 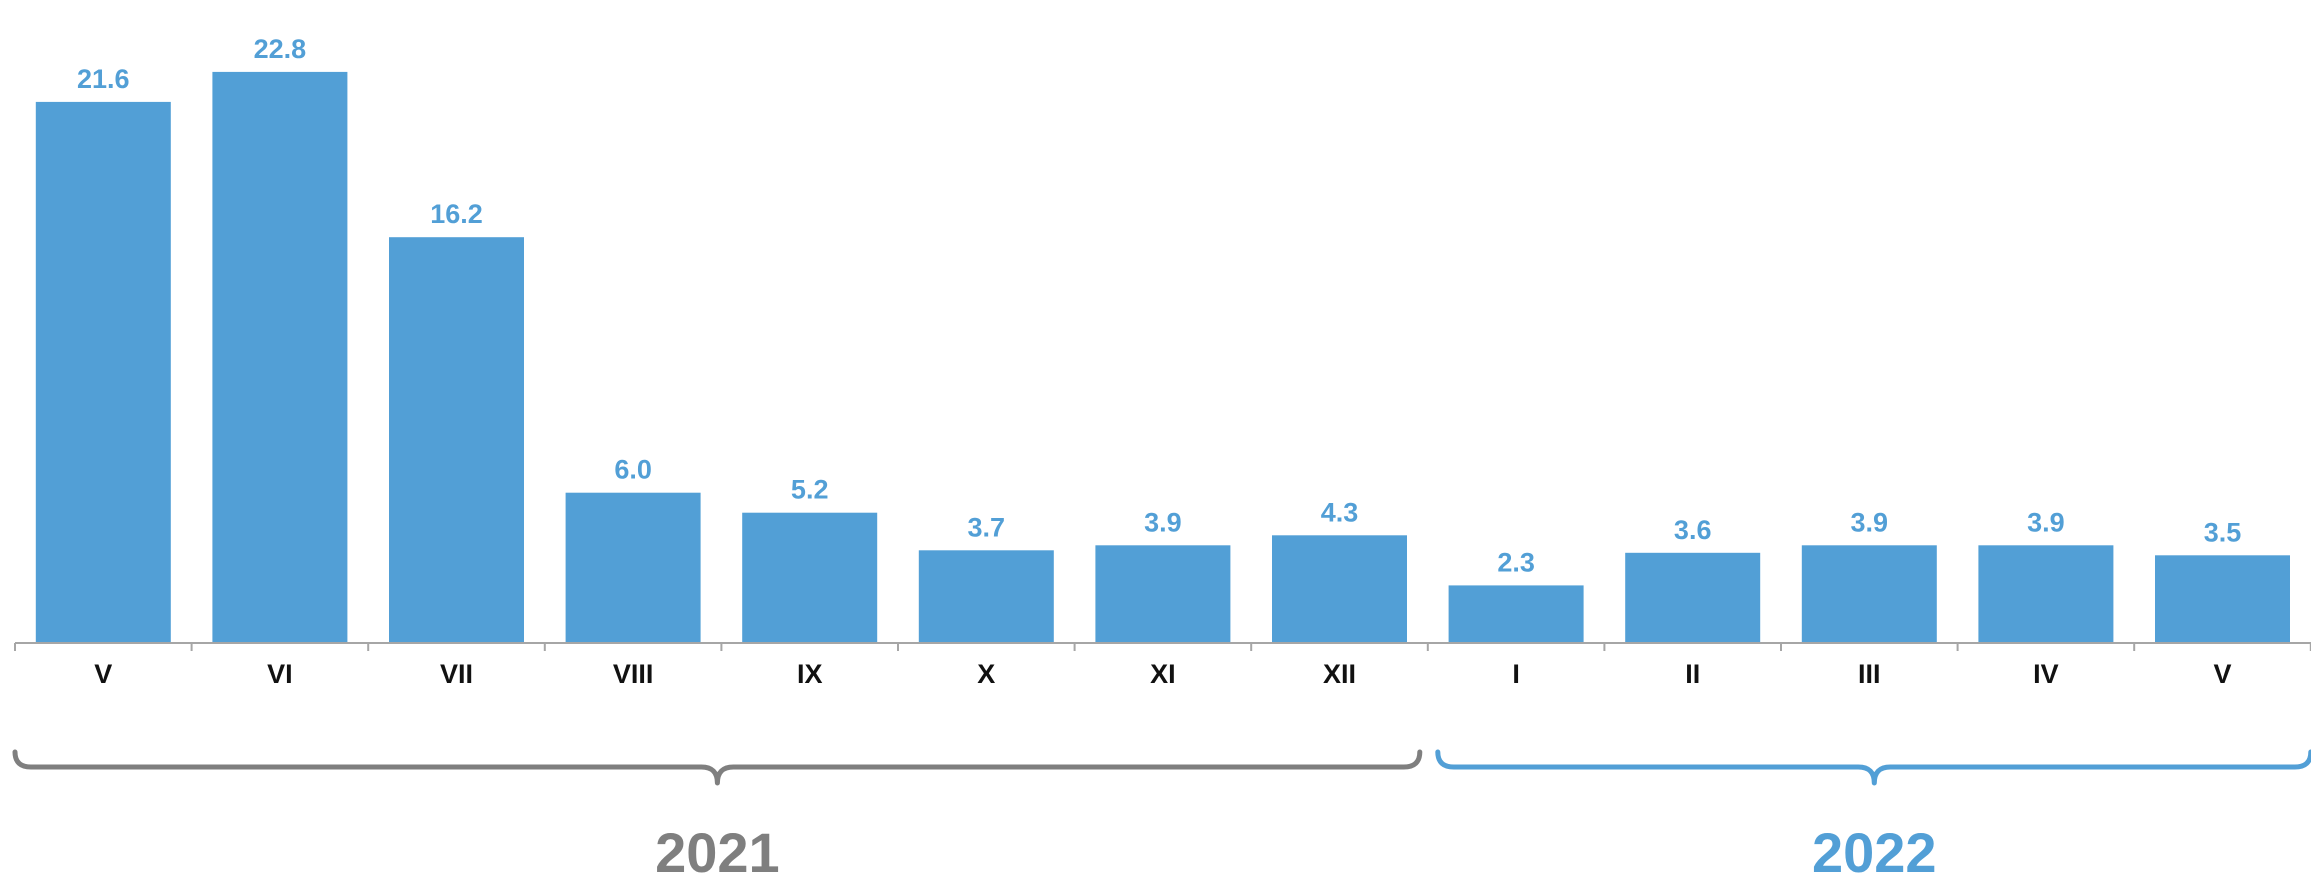 What do you see at coordinates (633, 674) in the screenshot?
I see `x-tick-label: VIII` at bounding box center [633, 674].